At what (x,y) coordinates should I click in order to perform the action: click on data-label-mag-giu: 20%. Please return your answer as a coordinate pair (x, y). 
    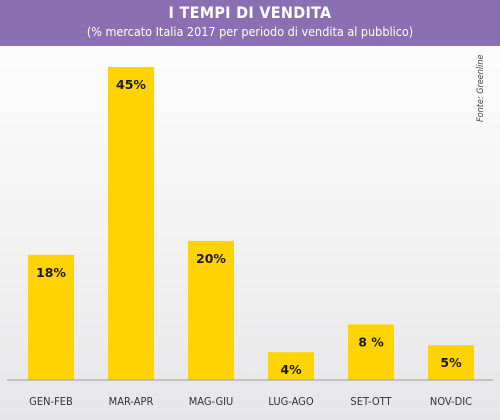
    Looking at the image, I should click on (211, 258).